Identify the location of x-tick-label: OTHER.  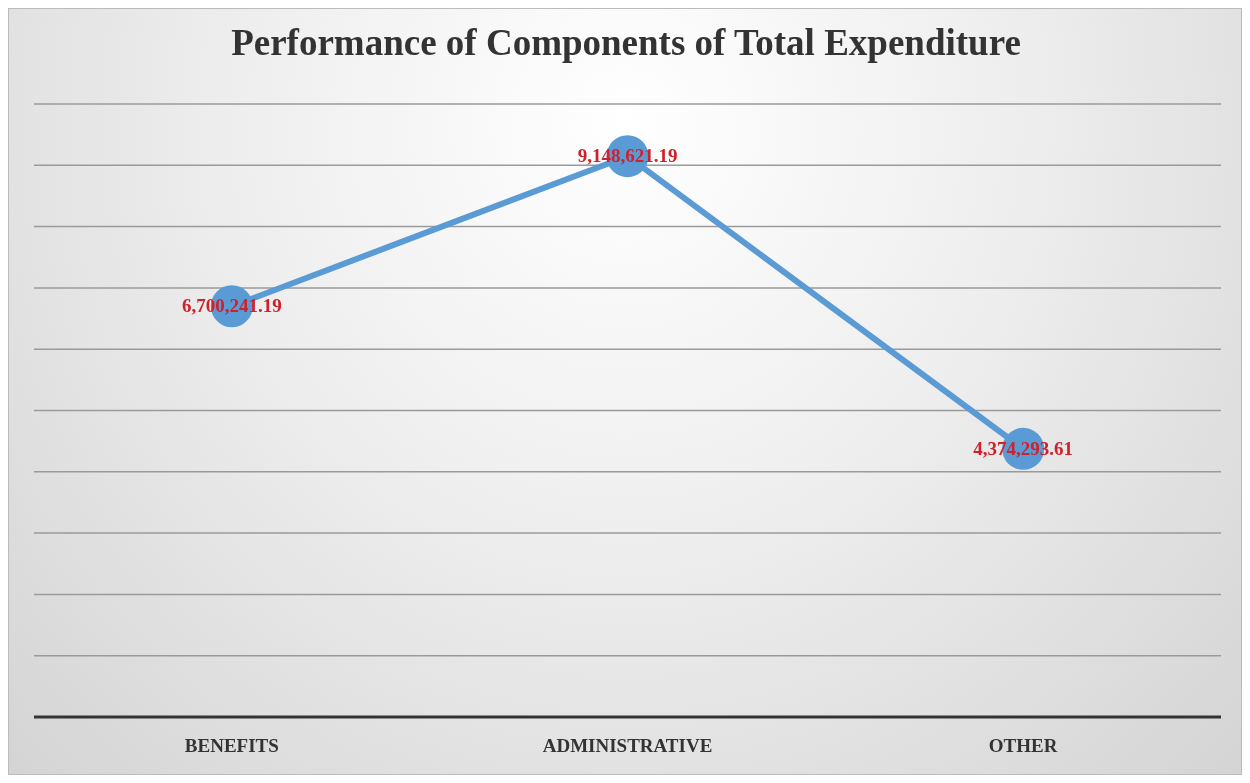
(1023, 746).